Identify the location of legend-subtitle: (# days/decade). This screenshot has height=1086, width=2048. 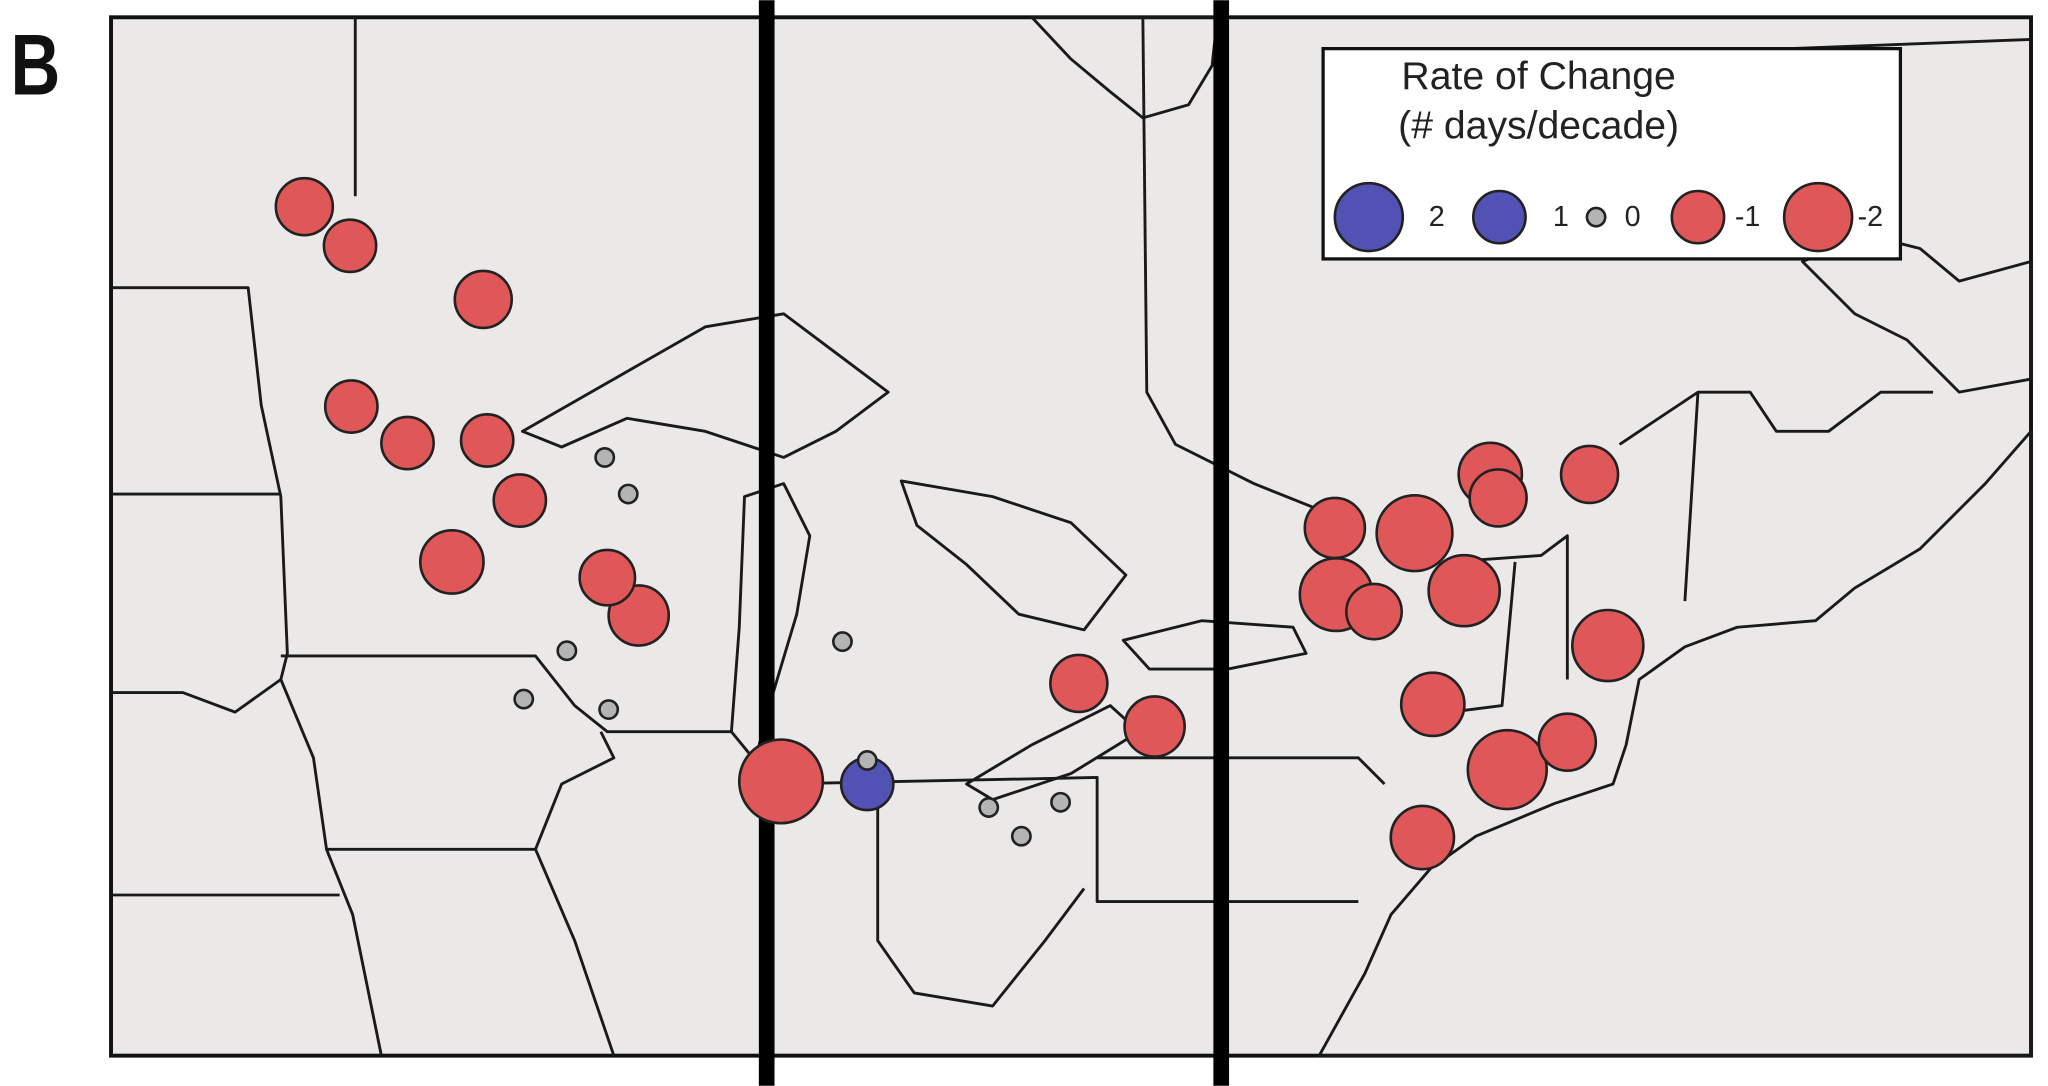
(1538, 126).